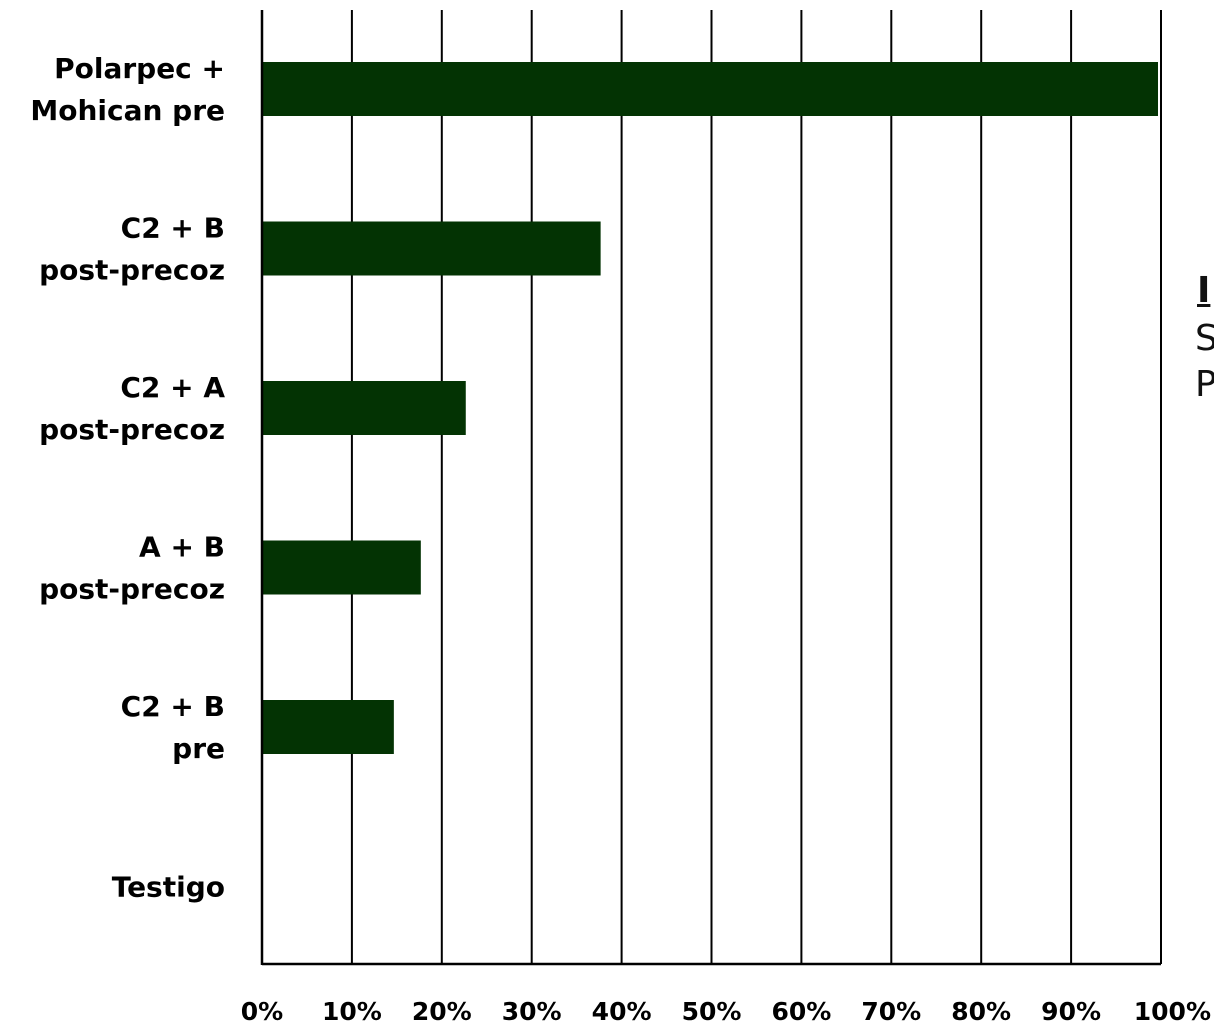 The image size is (1214, 1025). Describe the element at coordinates (127, 110) in the screenshot. I see `category-label: Mohican pre` at that location.